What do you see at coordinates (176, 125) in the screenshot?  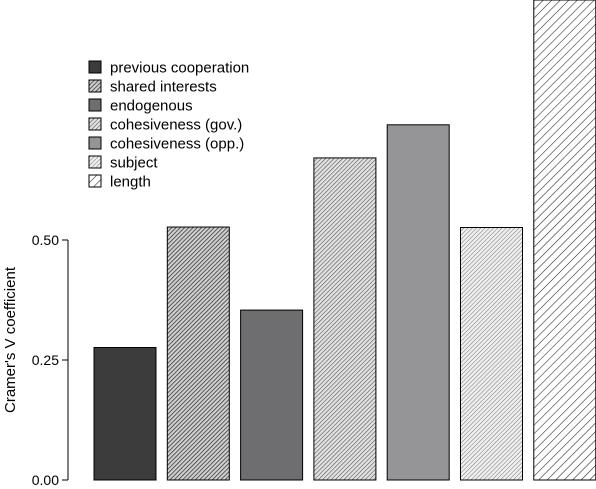 I see `legend-label: cohesiveness (gov.)` at bounding box center [176, 125].